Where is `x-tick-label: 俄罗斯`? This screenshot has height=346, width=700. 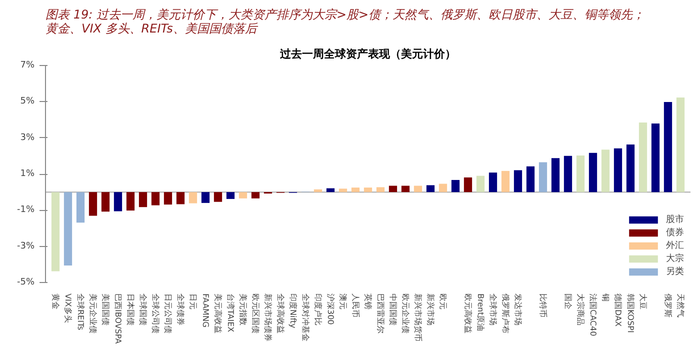
x-tick-label: 俄罗斯 is located at coordinates (668, 306).